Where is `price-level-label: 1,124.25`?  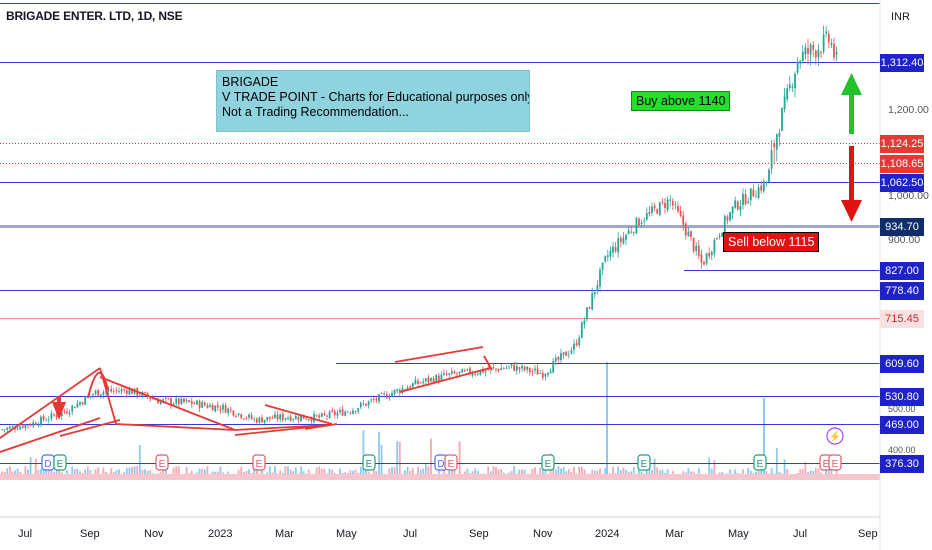 price-level-label: 1,124.25 is located at coordinates (902, 143).